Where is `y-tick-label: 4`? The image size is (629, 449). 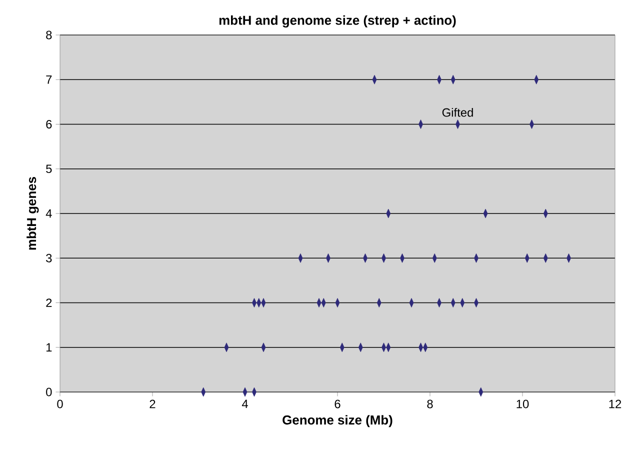
y-tick-label: 4 is located at coordinates (49, 213).